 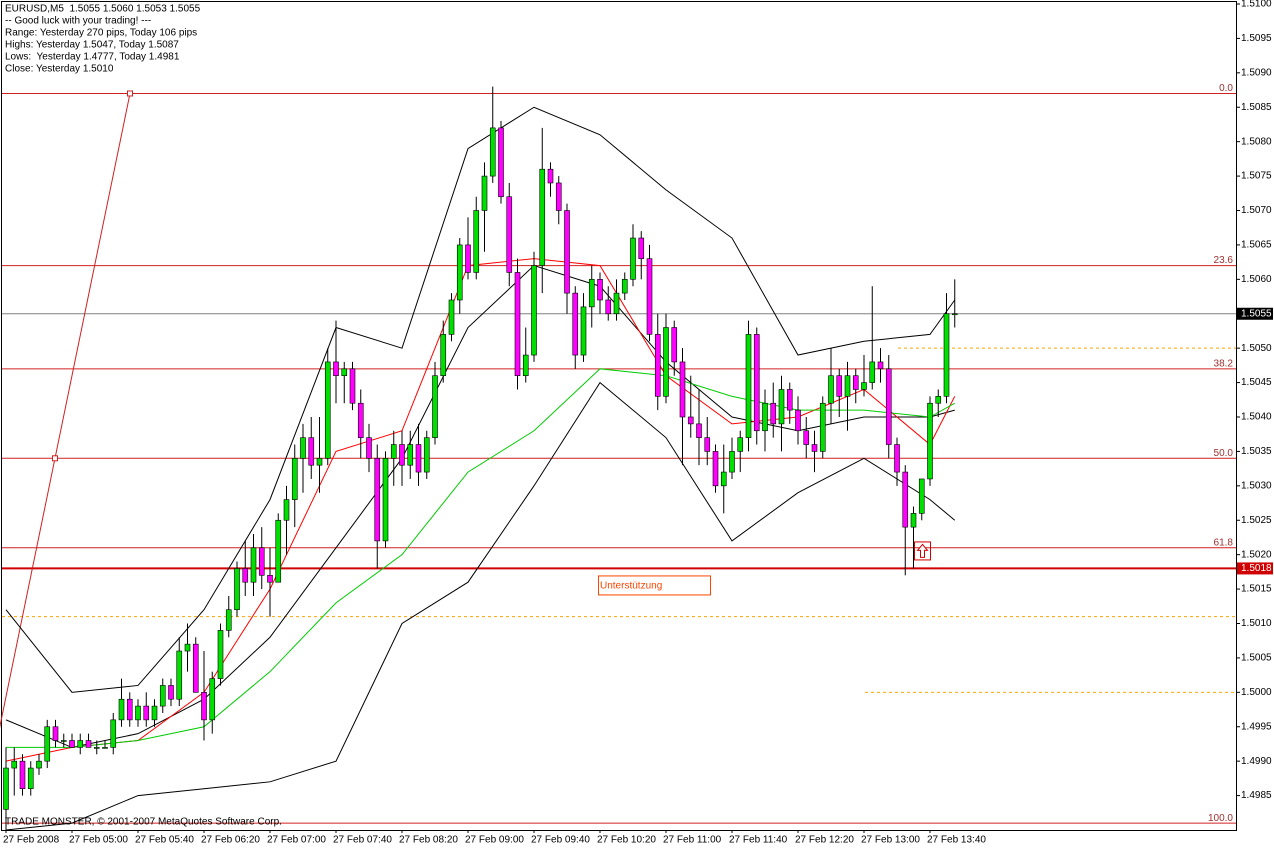 I want to click on x-tick-label: 27 Feb 08:20, so click(x=428, y=840).